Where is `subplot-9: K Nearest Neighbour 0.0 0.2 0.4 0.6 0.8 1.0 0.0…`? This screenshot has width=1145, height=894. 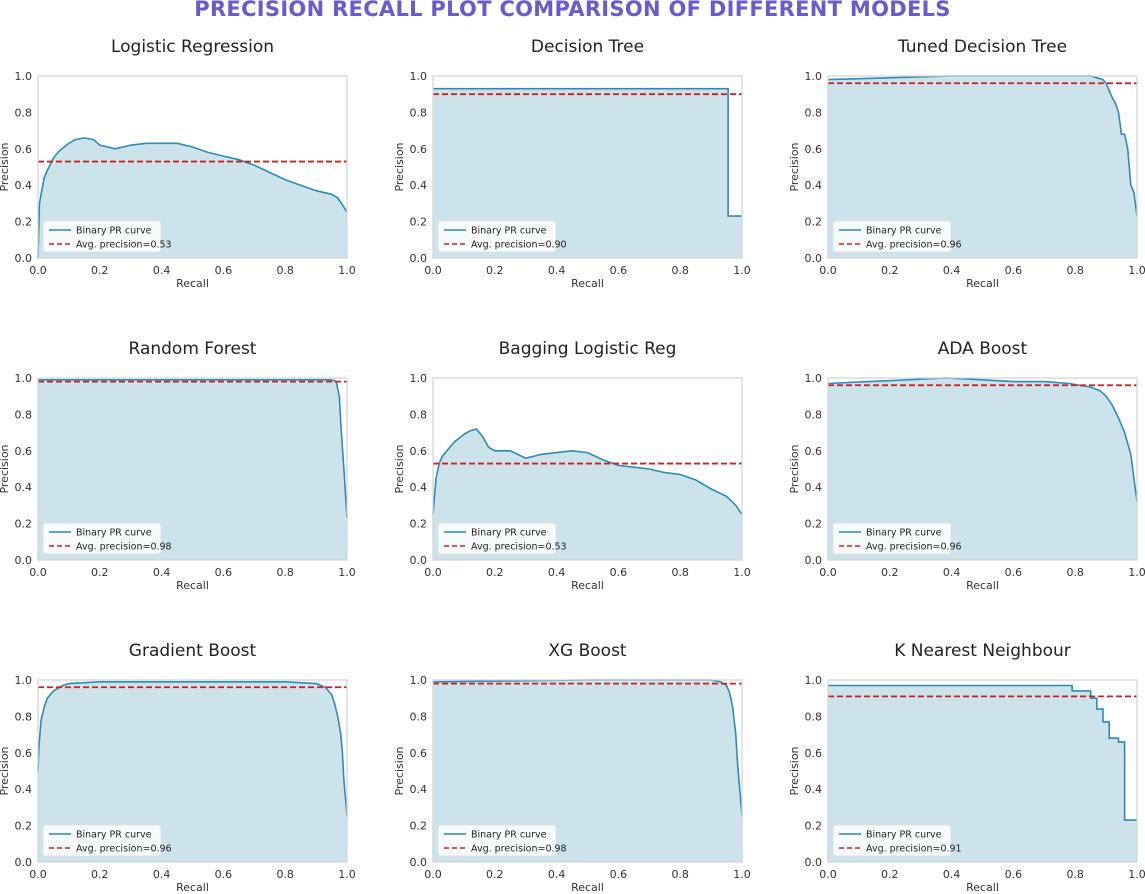
subplot-9: K Nearest Neighbour 0.0 0.2 0.4 0.6 0.8 1.0 0.0… is located at coordinates (966, 767).